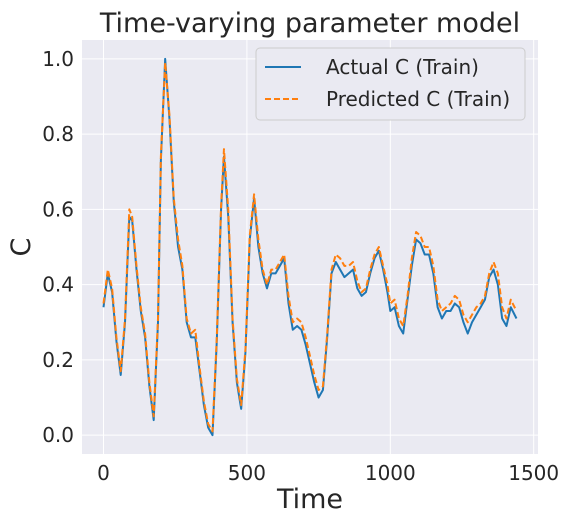 Image resolution: width=566 pixels, height=524 pixels. What do you see at coordinates (58, 285) in the screenshot?
I see `y-tick-label: 0.4` at bounding box center [58, 285].